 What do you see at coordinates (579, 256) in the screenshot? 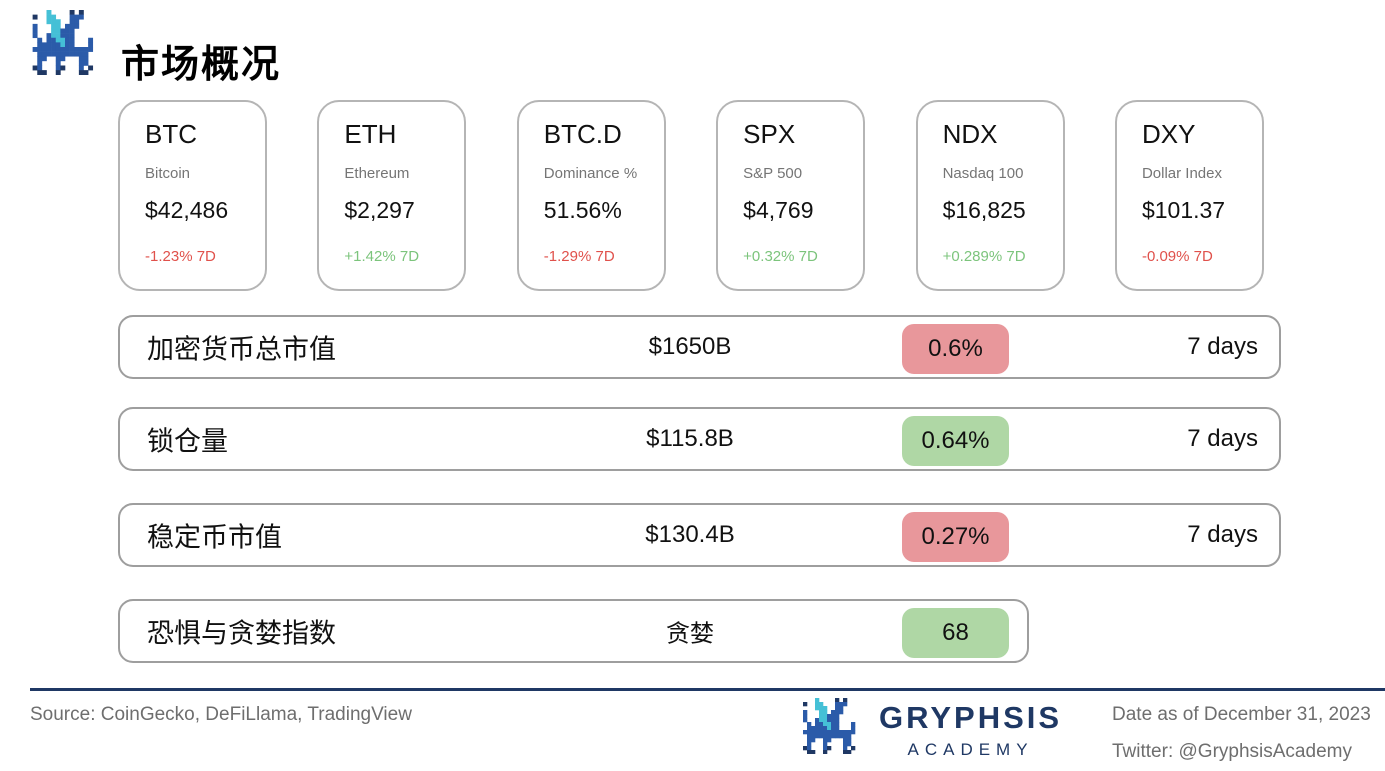
I see `ticker-change: -1.29% 7D` at bounding box center [579, 256].